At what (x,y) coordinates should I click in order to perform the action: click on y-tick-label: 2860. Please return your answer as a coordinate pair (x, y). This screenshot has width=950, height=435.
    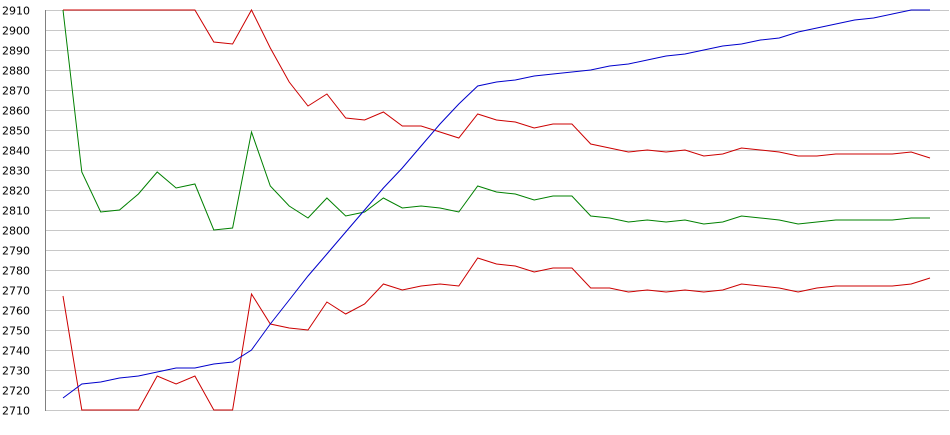
    Looking at the image, I should click on (16, 111).